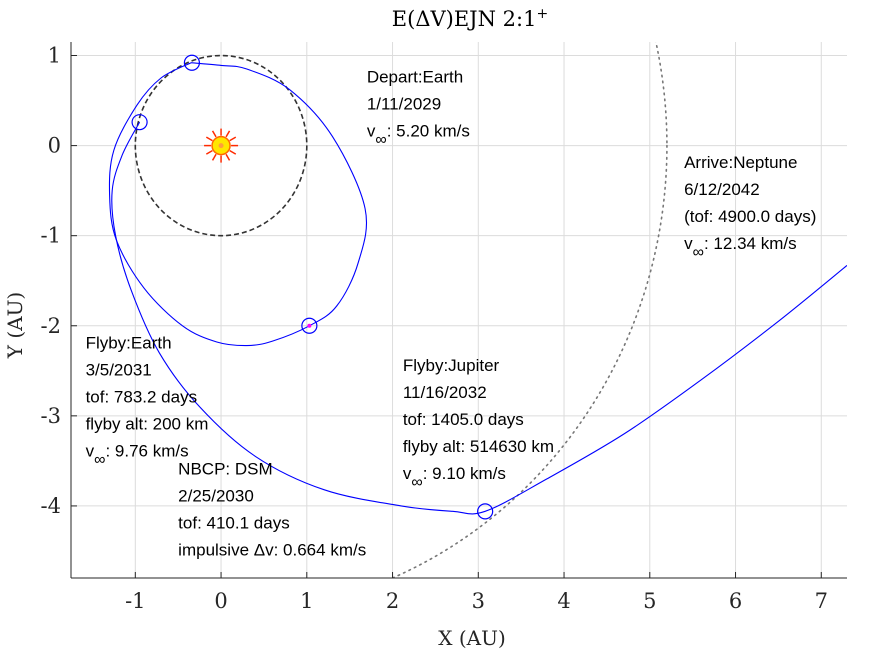  I want to click on annotation-line: tof: 1405.0 days, so click(463, 419).